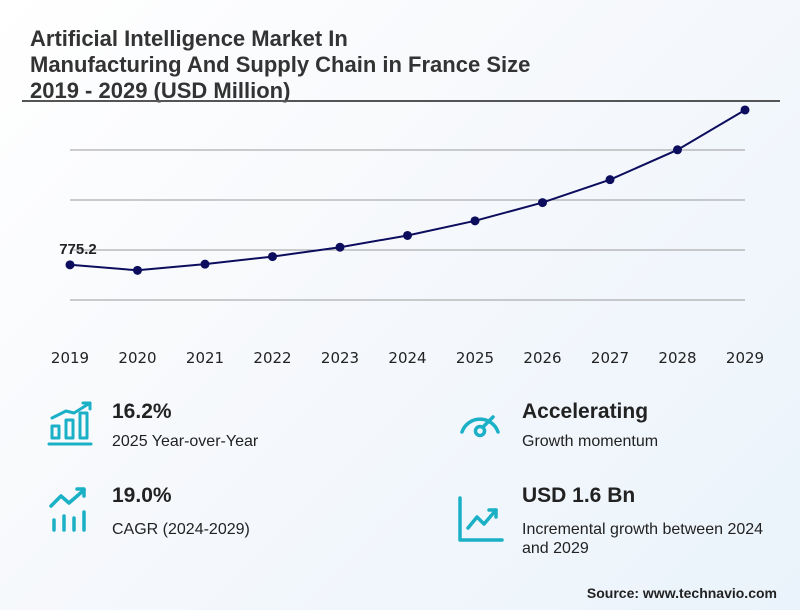 The image size is (800, 610). I want to click on title-line-3: 2019 - 2029 (USD Million), so click(160, 90).